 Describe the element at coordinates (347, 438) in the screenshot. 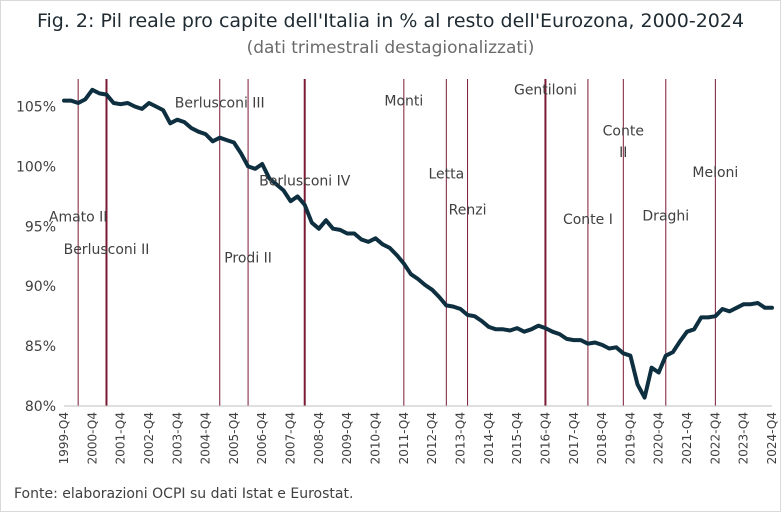

I see `x-tick-label: 2009-Q4` at that location.